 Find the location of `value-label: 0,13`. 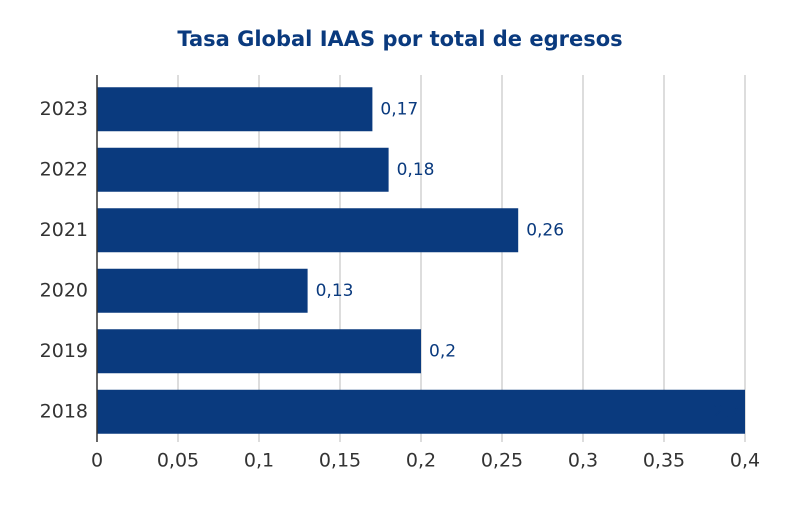

value-label: 0,13 is located at coordinates (335, 291).